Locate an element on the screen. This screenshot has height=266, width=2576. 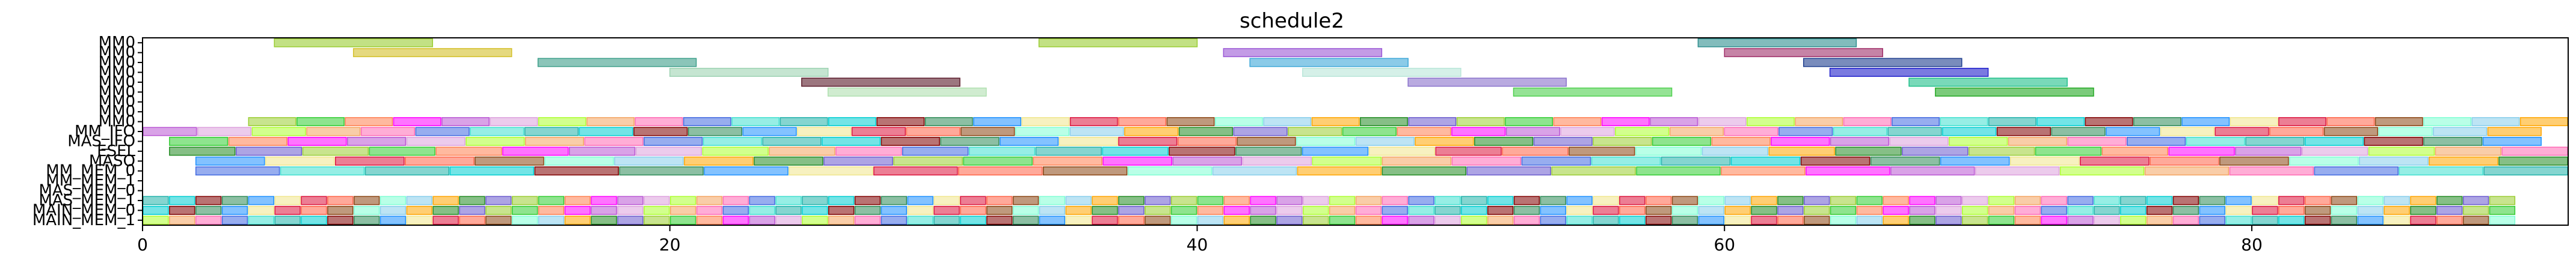
y-tick-label: ESEL is located at coordinates (116, 151).